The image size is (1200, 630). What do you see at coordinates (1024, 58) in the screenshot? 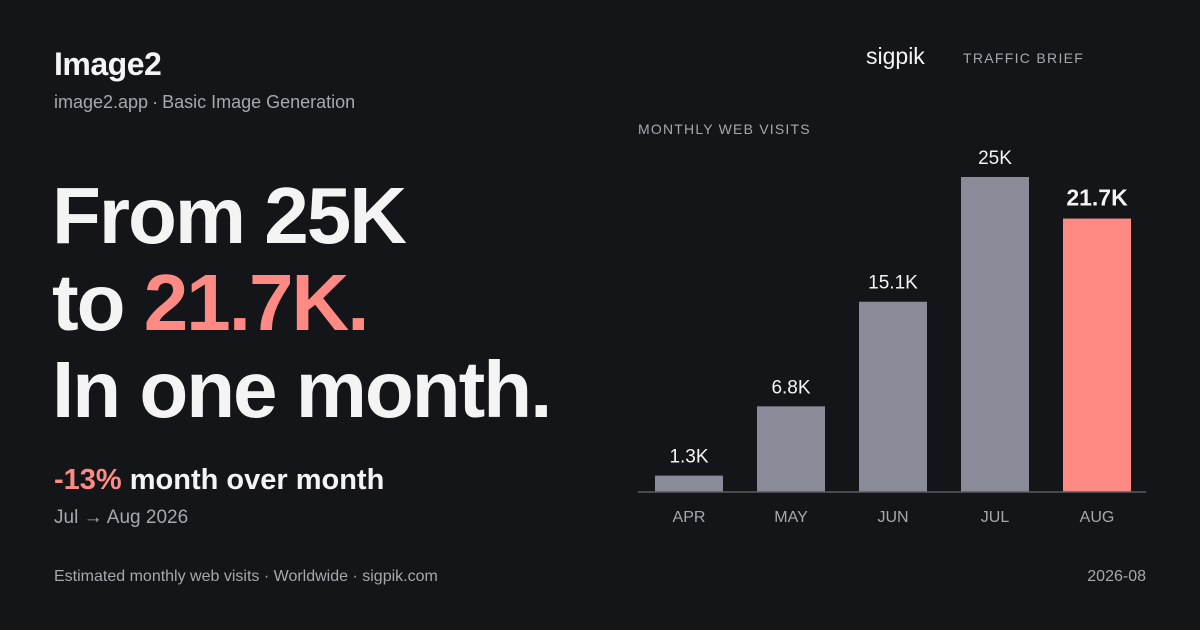
I see `brief-label: TRAFFIC BRIEF` at bounding box center [1024, 58].